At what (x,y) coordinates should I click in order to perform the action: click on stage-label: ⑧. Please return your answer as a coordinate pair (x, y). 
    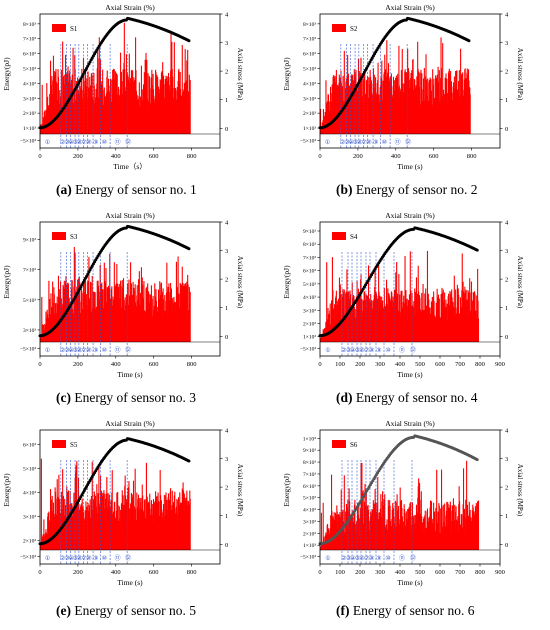
    Looking at the image, I should click on (371, 350).